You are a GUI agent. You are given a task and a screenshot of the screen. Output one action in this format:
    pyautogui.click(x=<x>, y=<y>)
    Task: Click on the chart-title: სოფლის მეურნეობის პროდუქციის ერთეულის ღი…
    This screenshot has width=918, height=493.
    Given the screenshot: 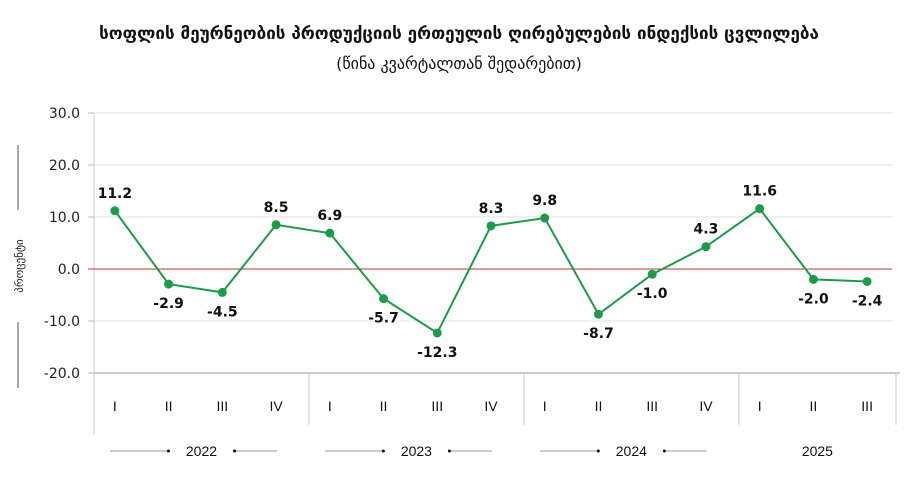 What is the action you would take?
    pyautogui.click(x=459, y=34)
    